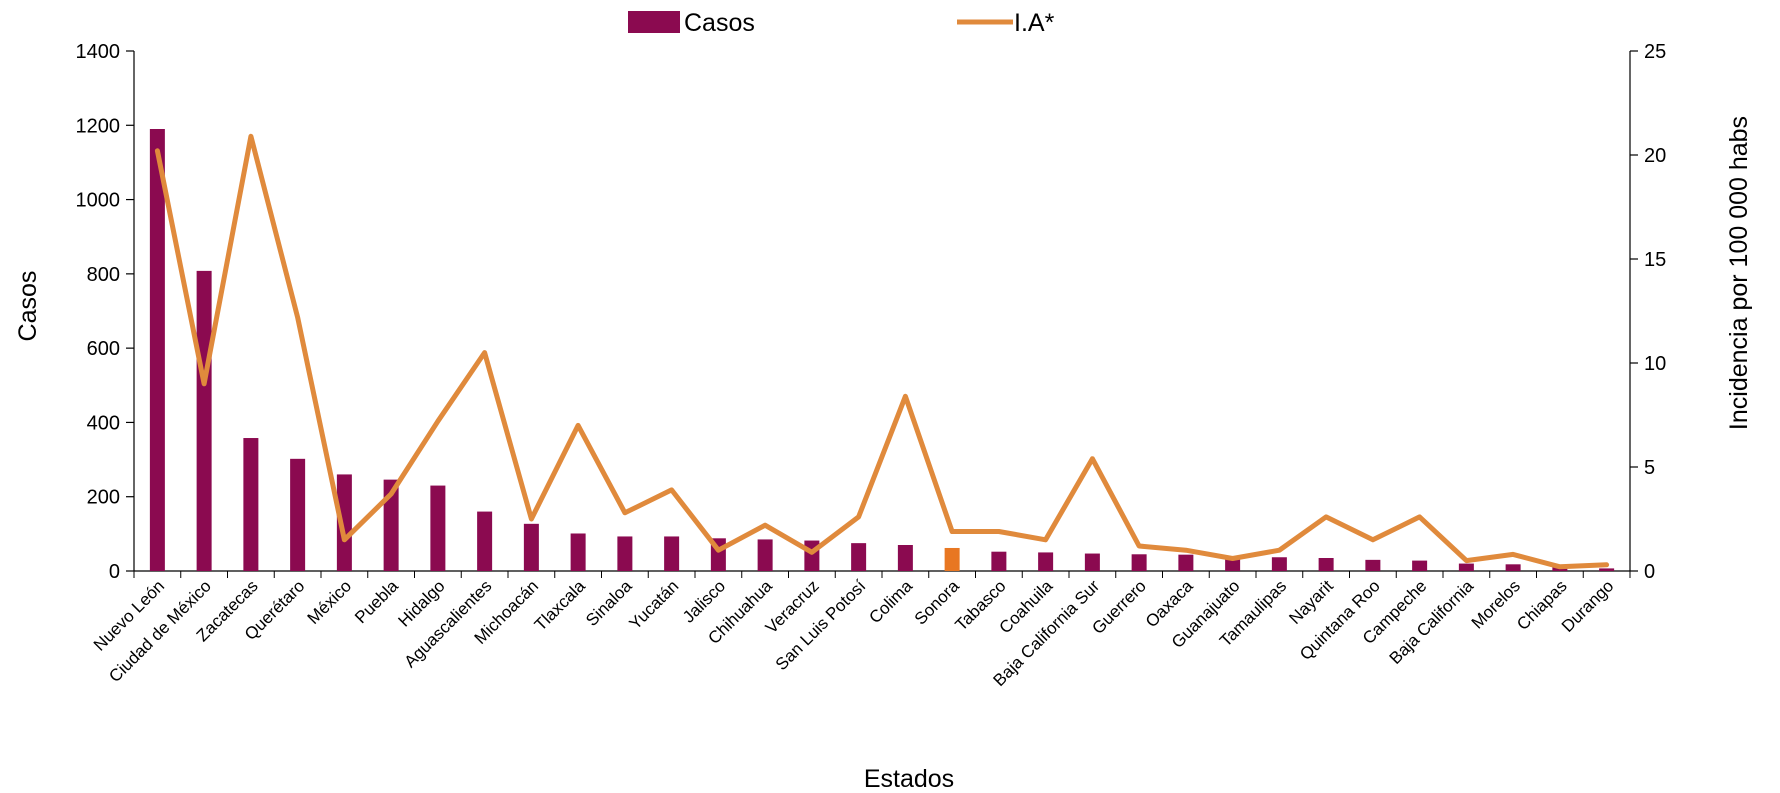  I want to click on category-label: Colima, so click(890, 601).